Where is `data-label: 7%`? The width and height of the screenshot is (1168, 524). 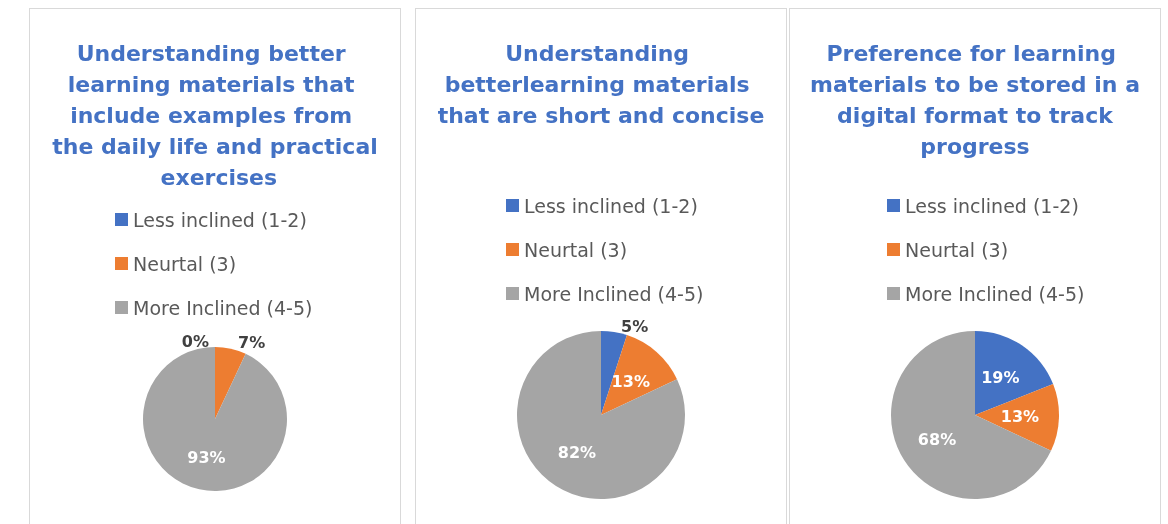 data-label: 7% is located at coordinates (252, 343).